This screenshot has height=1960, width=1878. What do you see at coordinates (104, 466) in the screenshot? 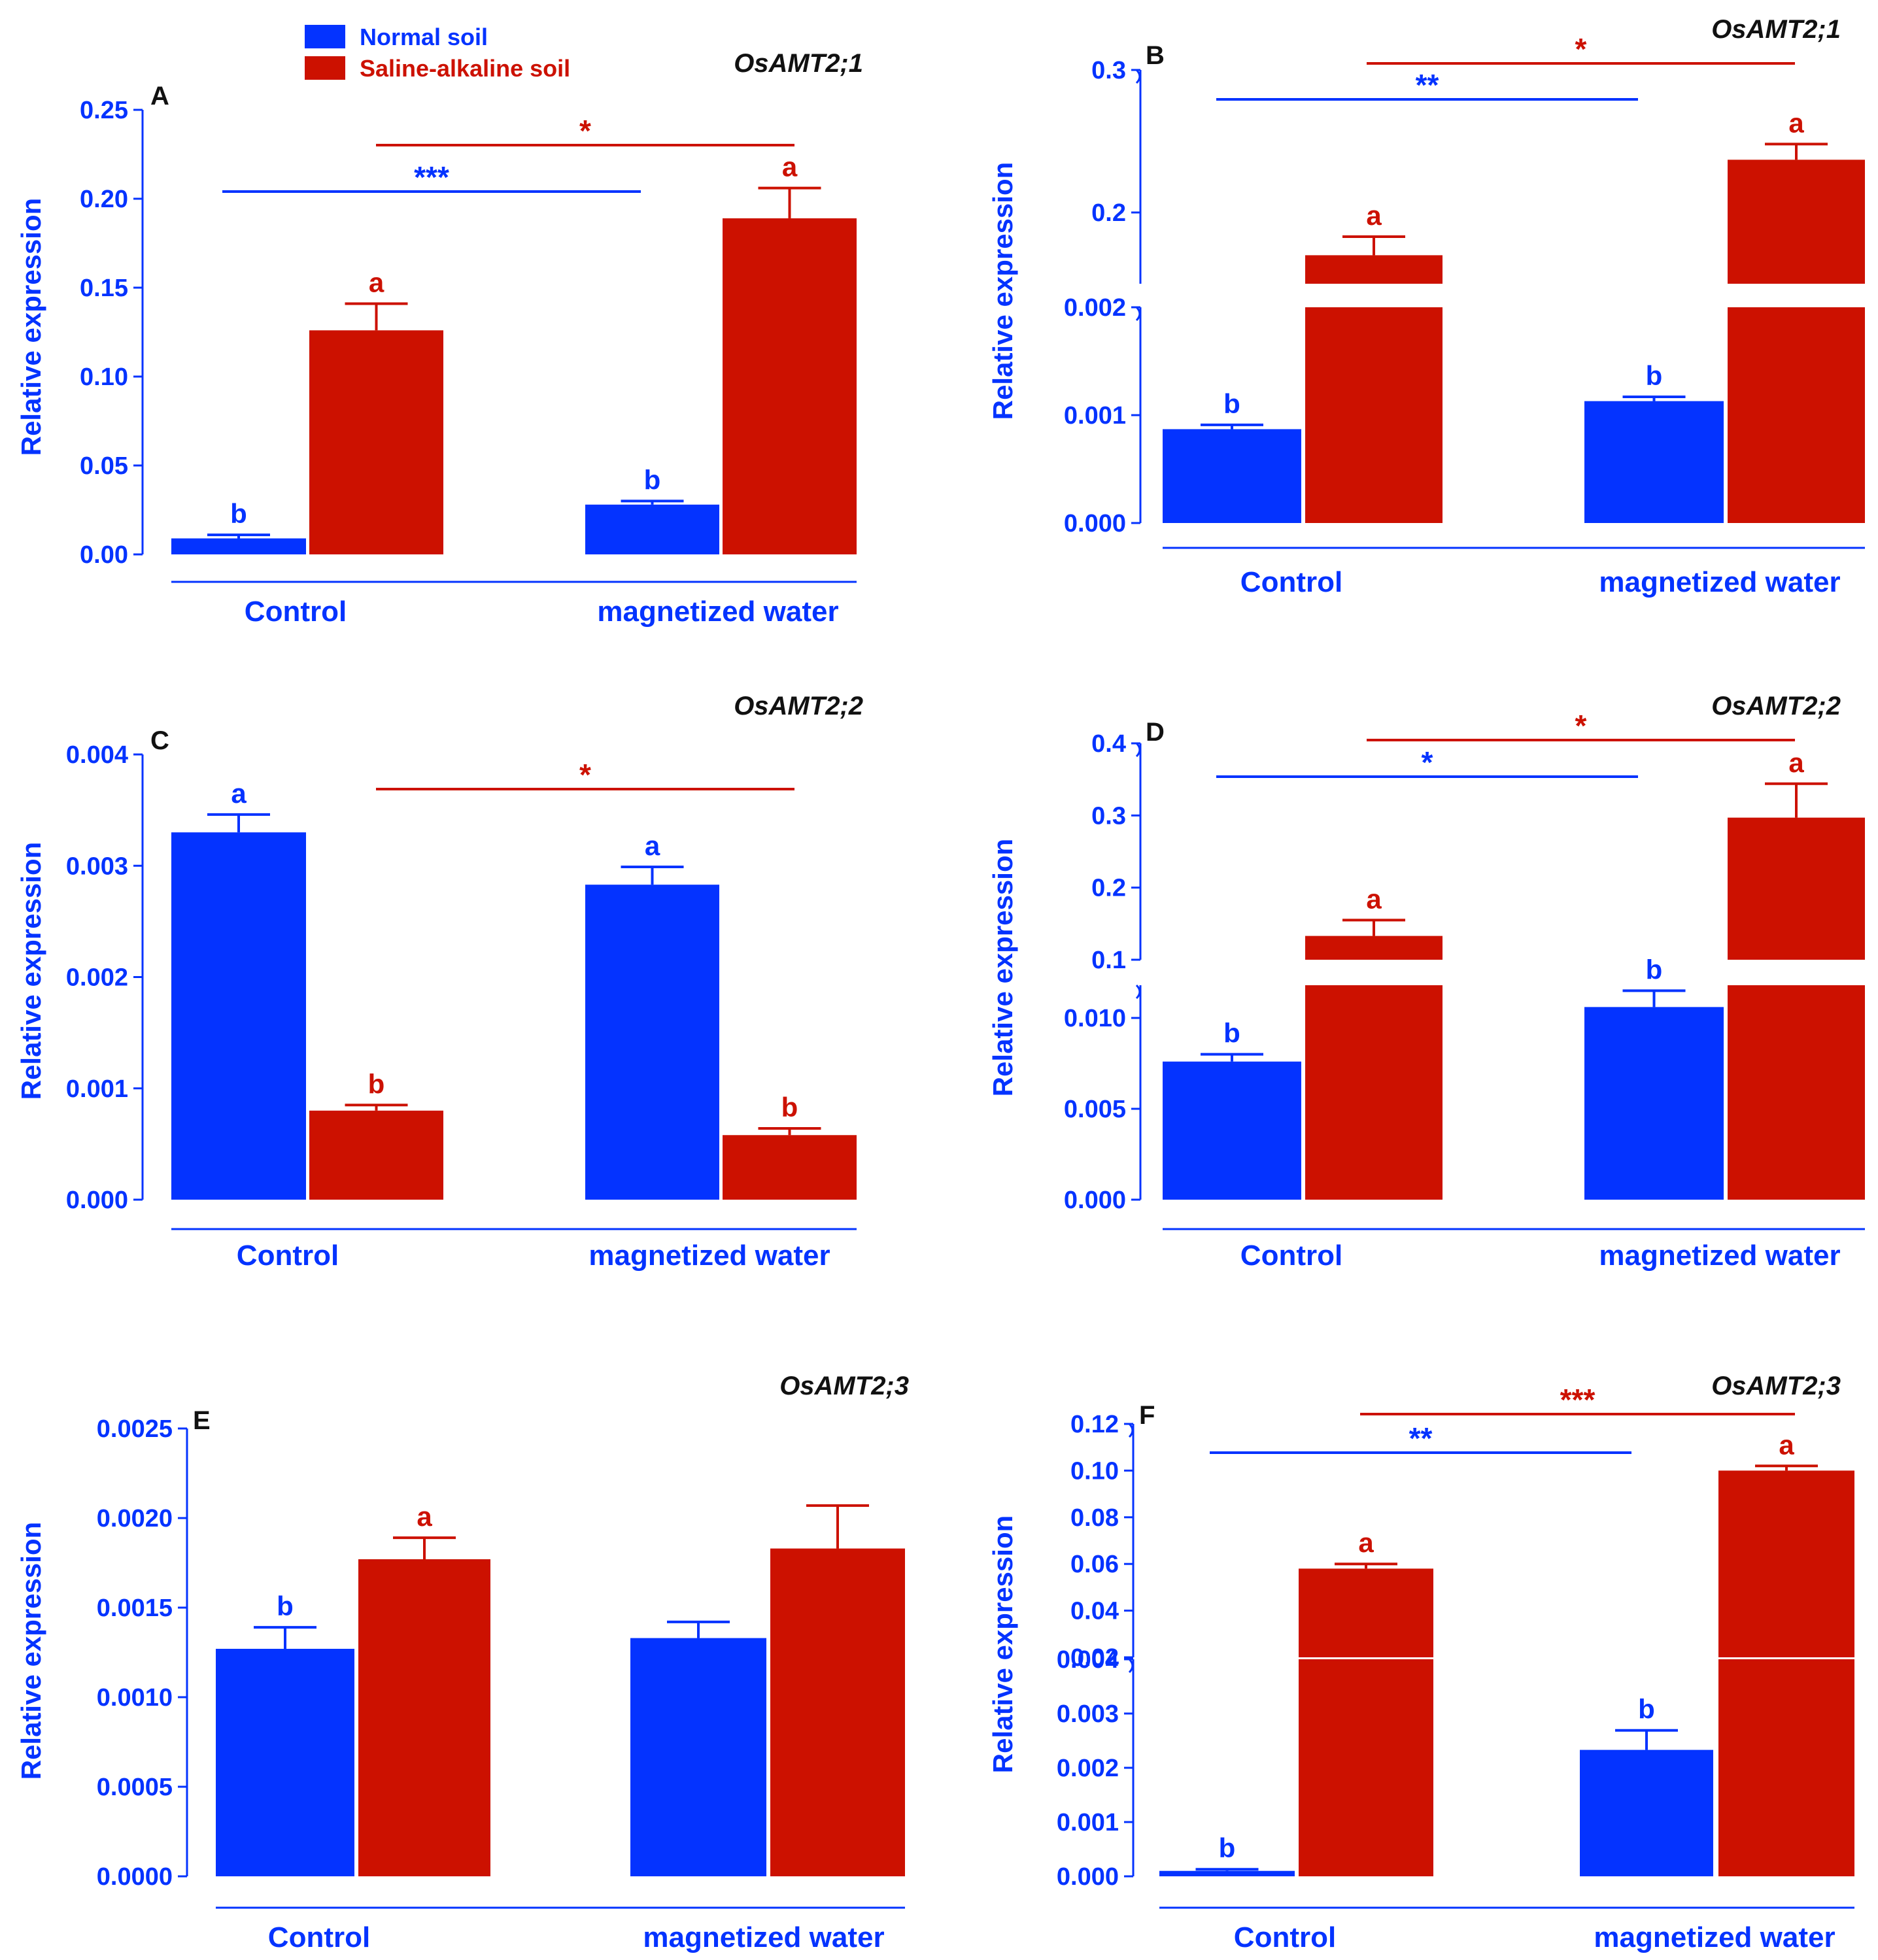
I see `y-tick-label: 0.05` at bounding box center [104, 466].